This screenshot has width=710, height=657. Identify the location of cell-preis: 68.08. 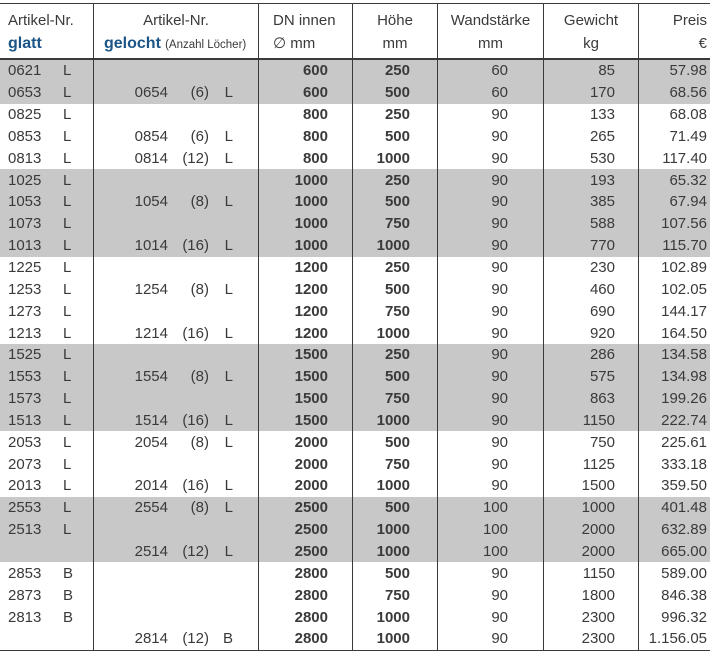
(674, 114).